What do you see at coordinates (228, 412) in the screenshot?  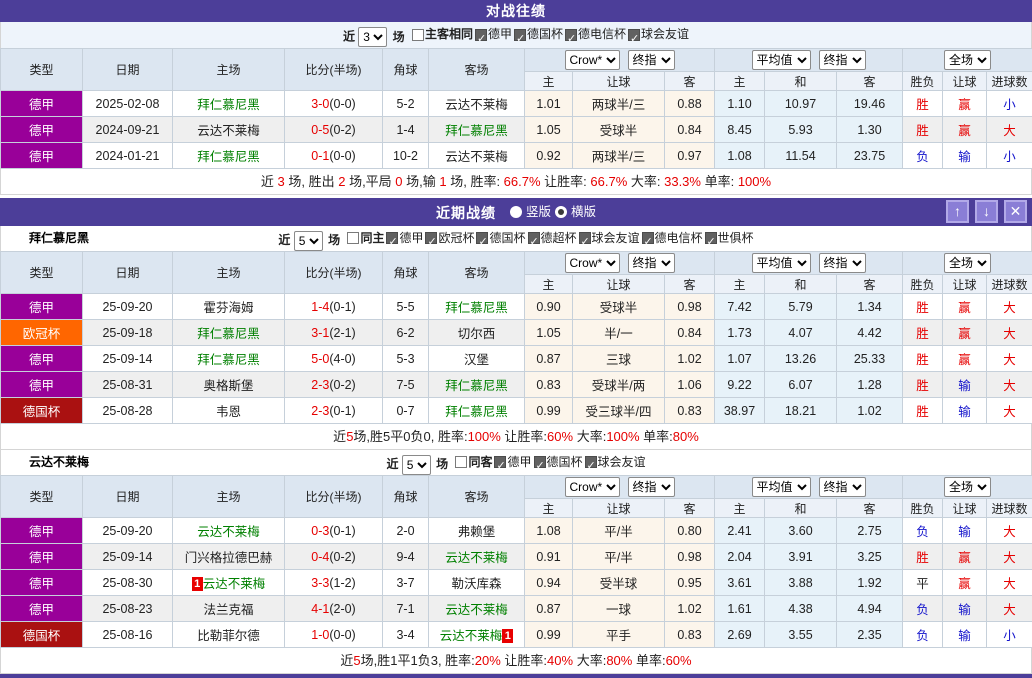 I see `team-name: 韦恩` at bounding box center [228, 412].